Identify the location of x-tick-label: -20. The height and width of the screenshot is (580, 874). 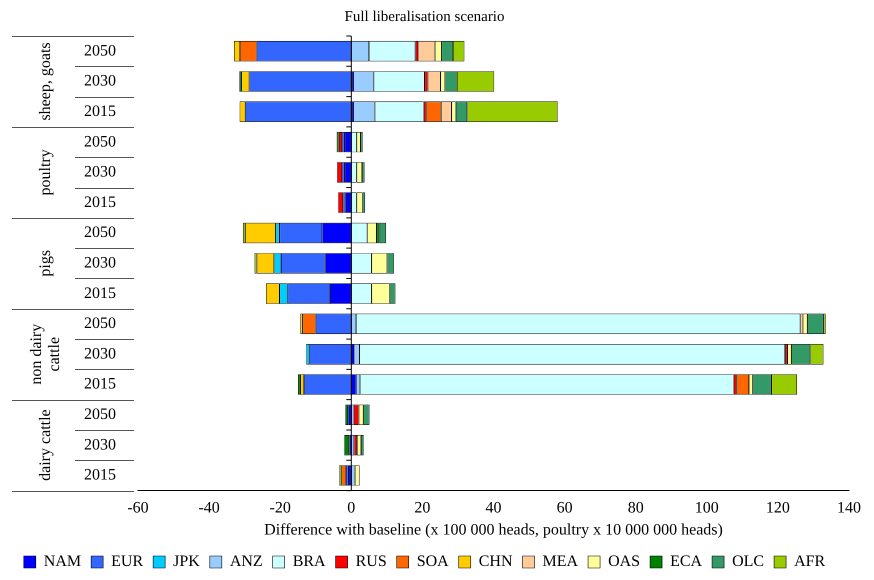
(280, 507).